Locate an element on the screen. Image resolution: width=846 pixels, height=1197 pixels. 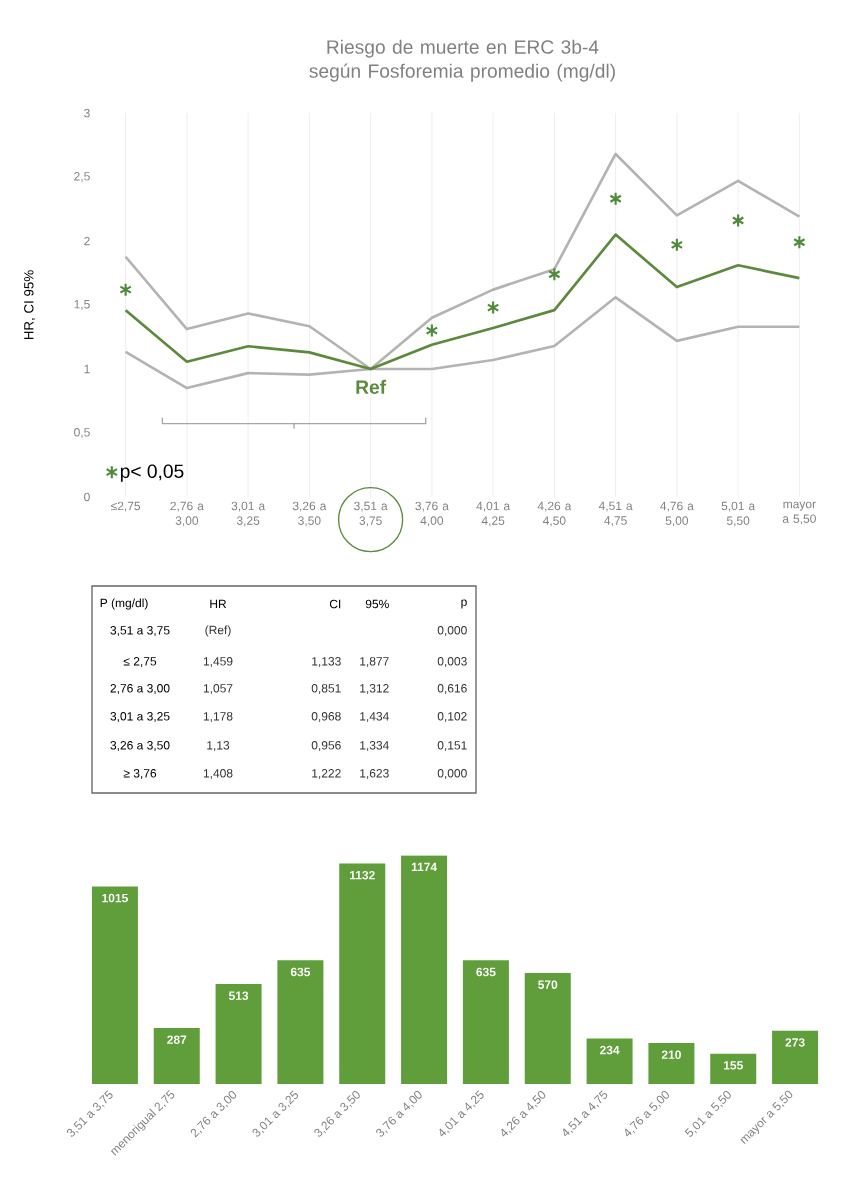
data-label: 0,102 is located at coordinates (452, 717).